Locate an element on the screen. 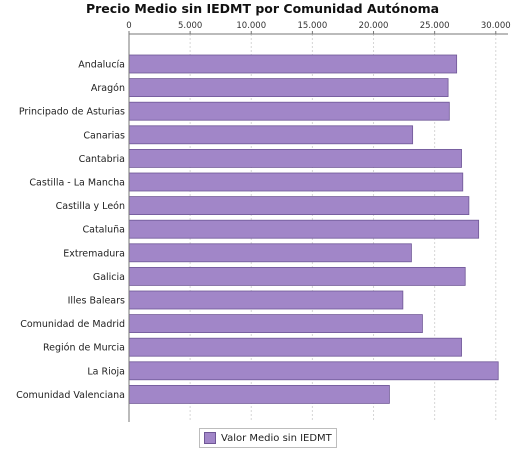 This screenshot has height=450, width=525. x-tick-label: 25.000 is located at coordinates (435, 26).